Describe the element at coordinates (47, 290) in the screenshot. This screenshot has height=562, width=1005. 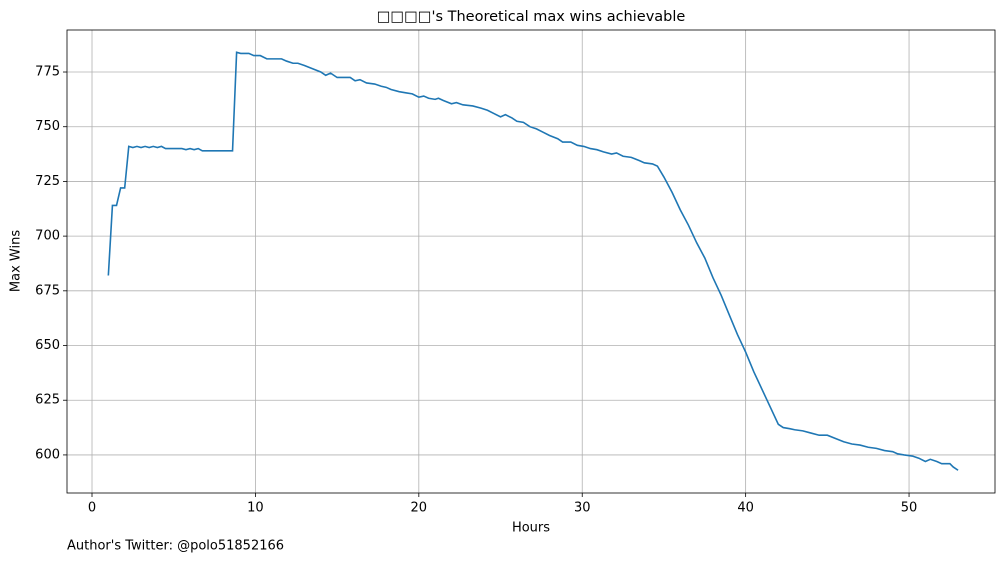
I see `y-tick-label: 675` at that location.